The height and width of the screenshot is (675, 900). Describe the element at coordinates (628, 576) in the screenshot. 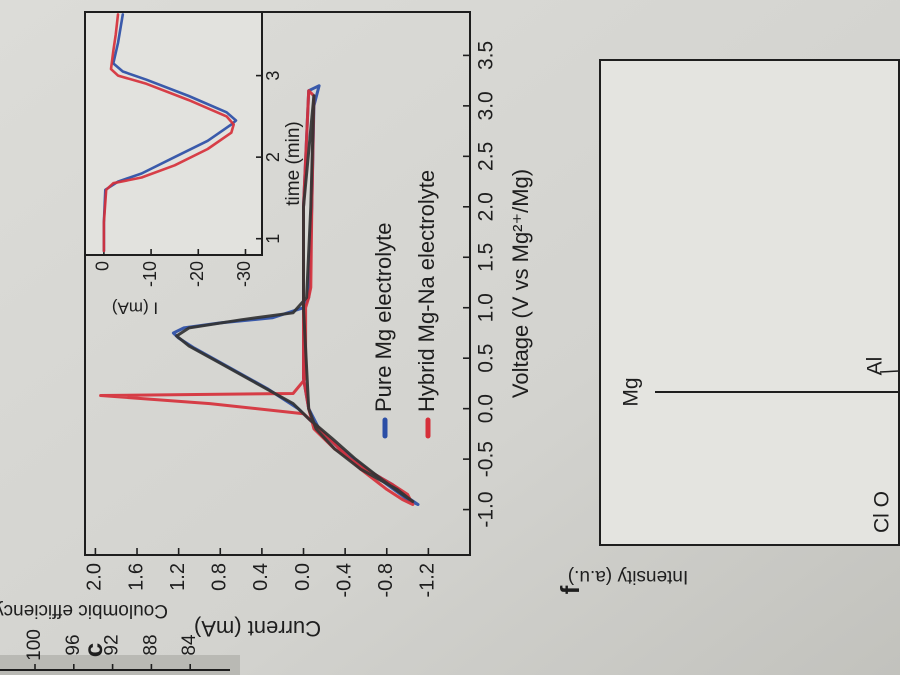

I see `spectrum-y-axis-title: Intensity (a.u.)` at that location.